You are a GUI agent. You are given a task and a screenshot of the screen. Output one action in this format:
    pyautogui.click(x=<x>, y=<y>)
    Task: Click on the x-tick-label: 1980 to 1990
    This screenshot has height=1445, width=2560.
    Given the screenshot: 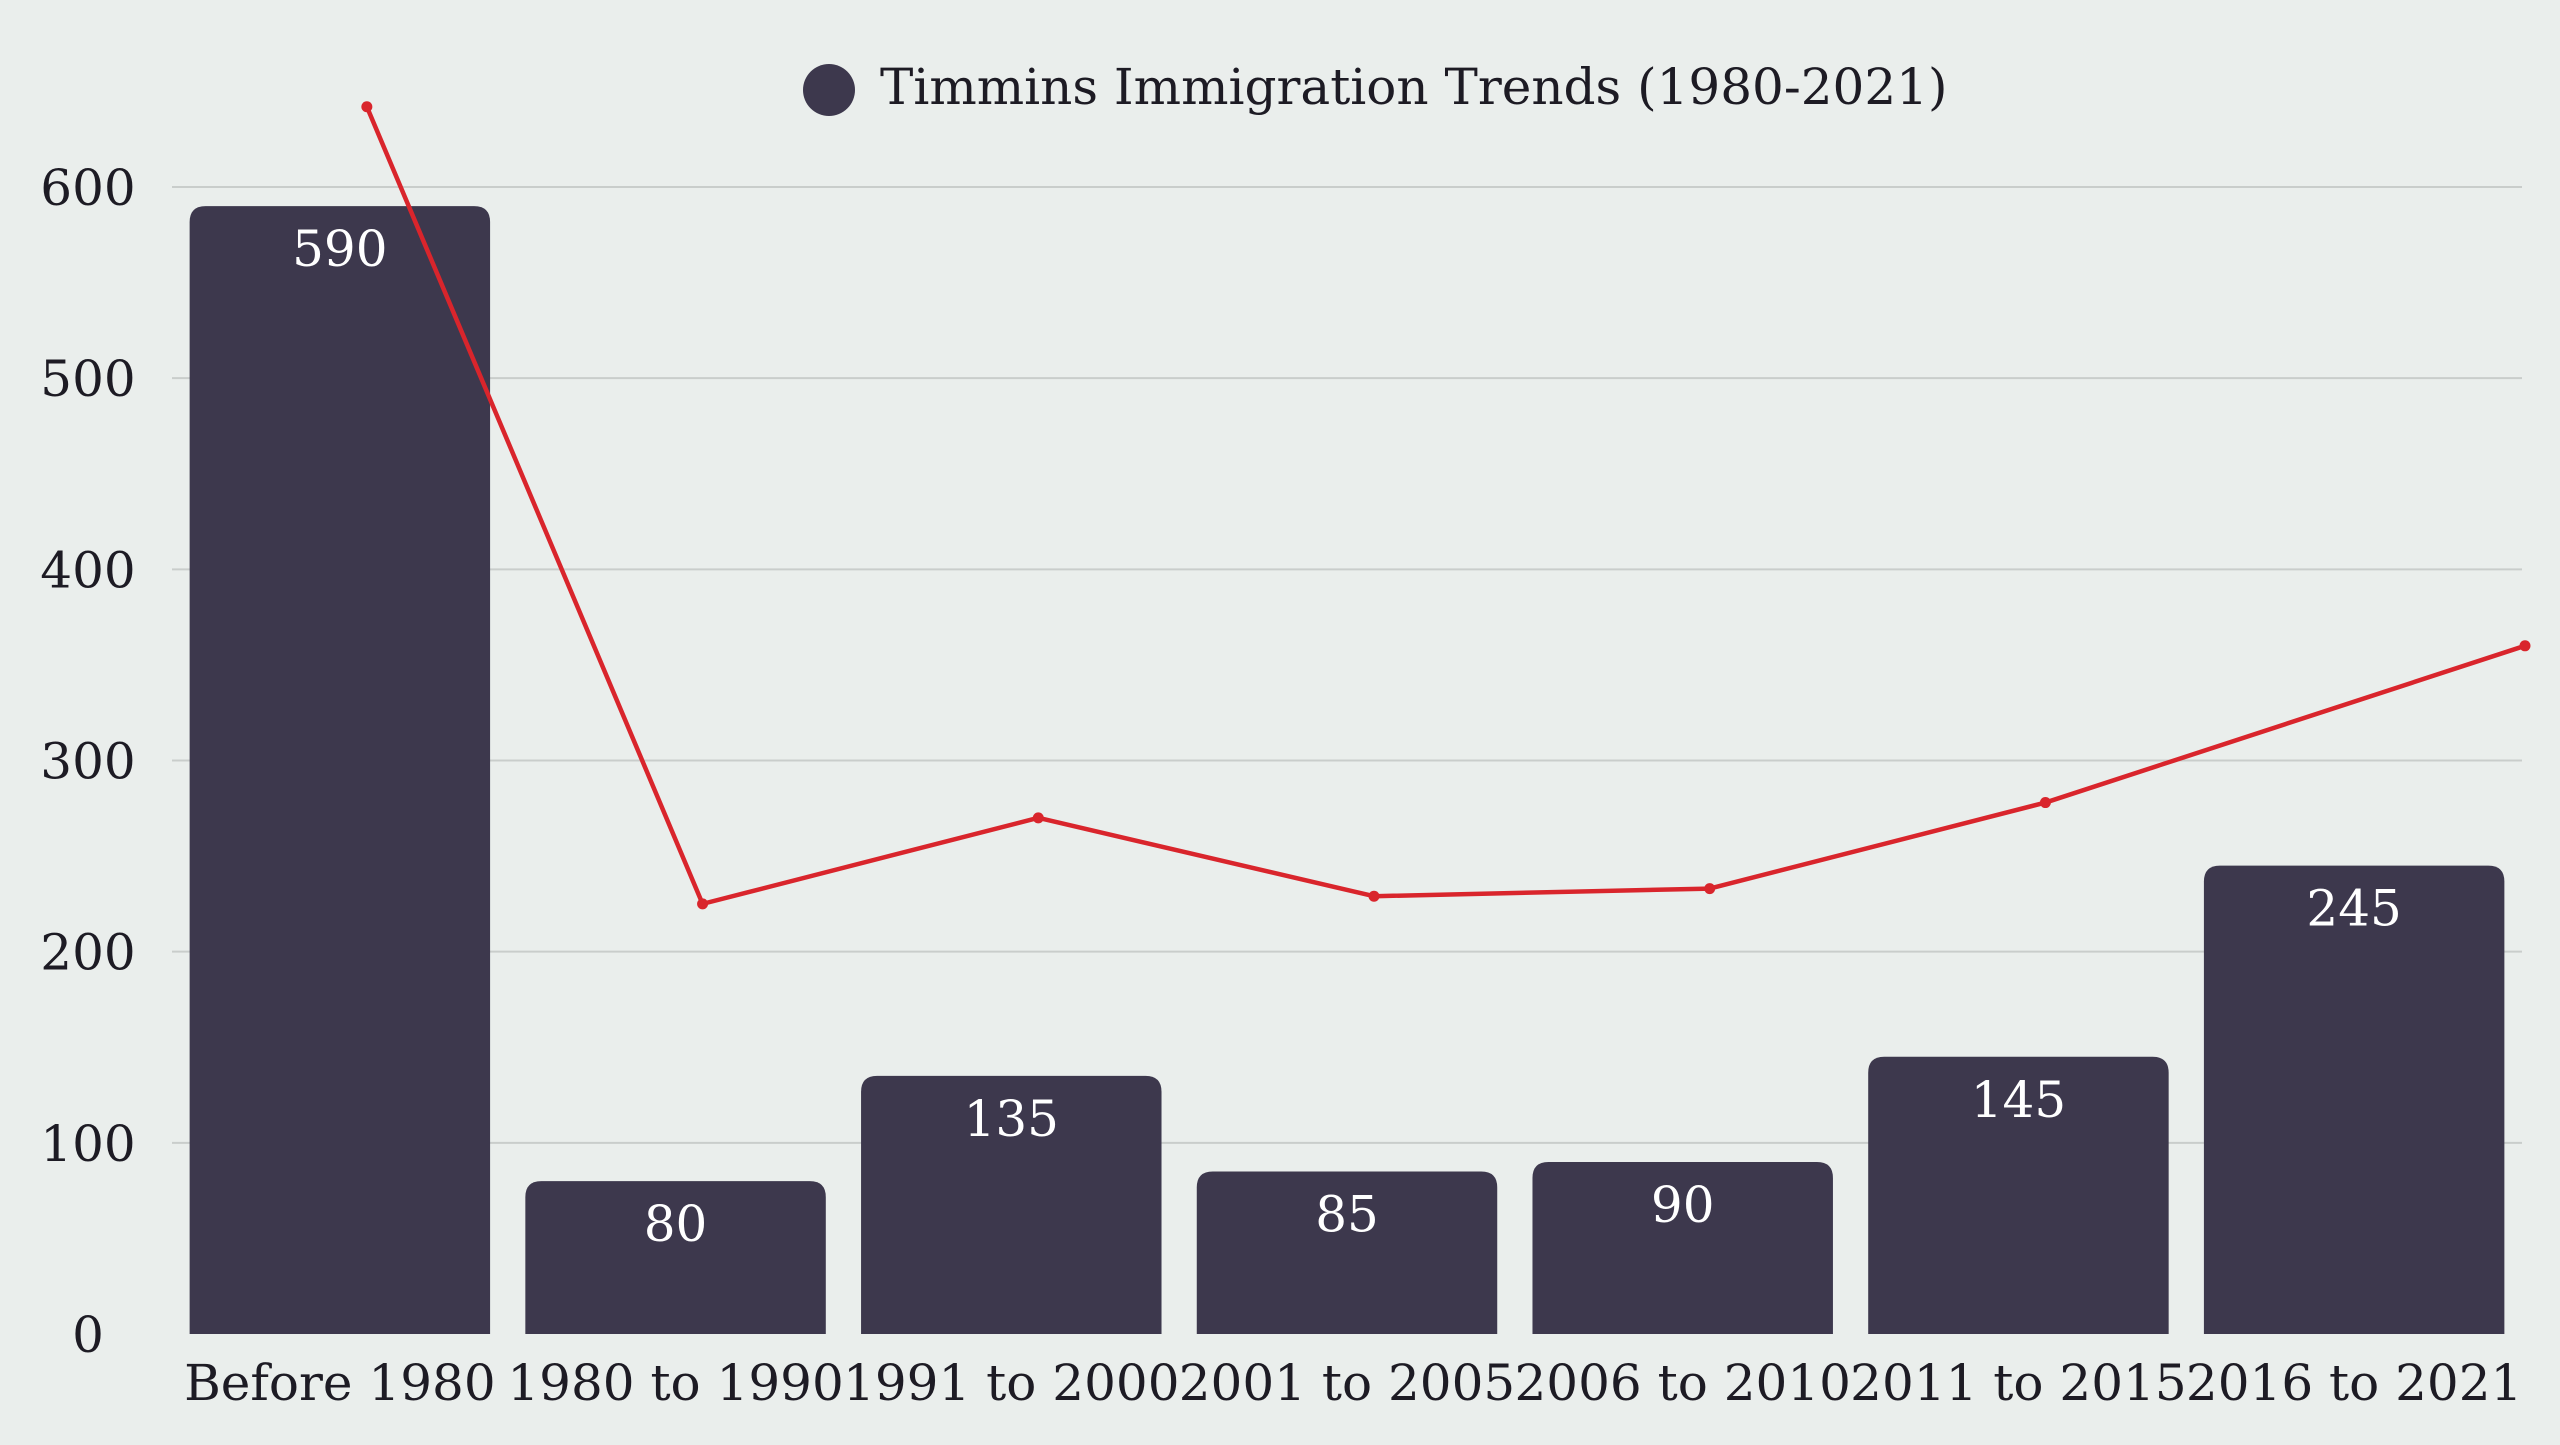 What is the action you would take?
    pyautogui.click(x=675, y=1383)
    